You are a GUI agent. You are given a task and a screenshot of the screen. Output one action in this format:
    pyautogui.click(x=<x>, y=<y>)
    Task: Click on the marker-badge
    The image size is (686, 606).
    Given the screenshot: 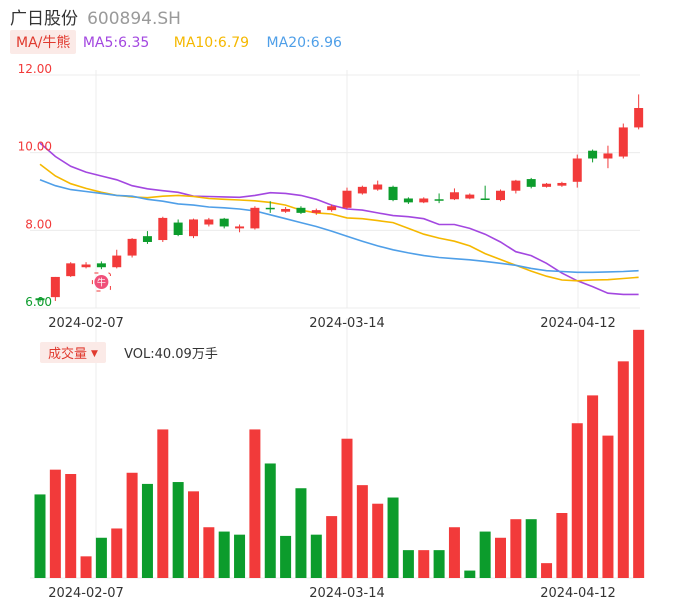 What is the action you would take?
    pyautogui.click(x=101, y=282)
    